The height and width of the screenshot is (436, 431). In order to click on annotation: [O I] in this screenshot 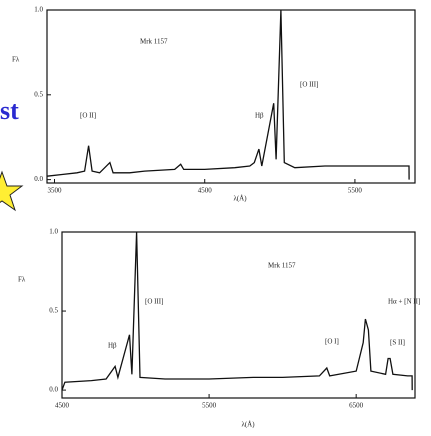, I will do `click(332, 342)`.